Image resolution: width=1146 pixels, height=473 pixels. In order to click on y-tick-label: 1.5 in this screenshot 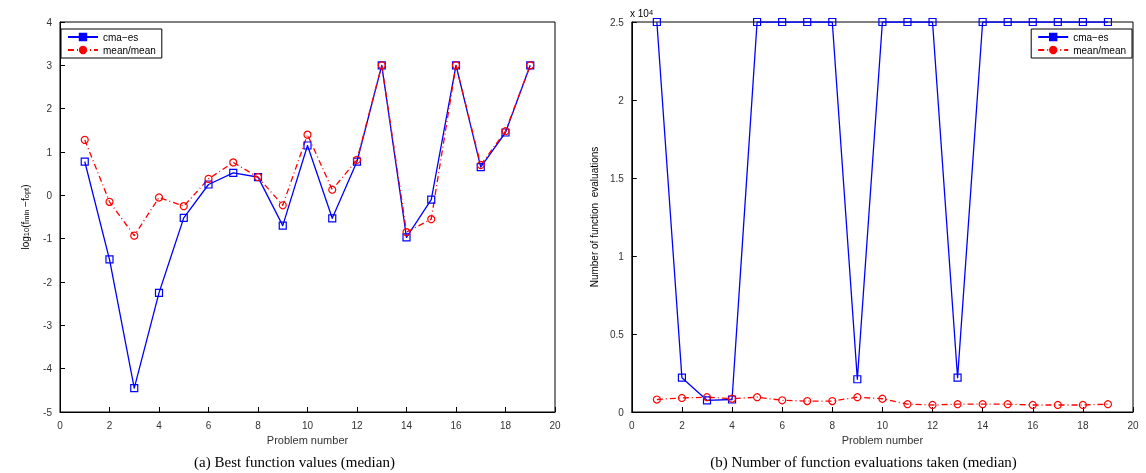, I will do `click(617, 178)`.